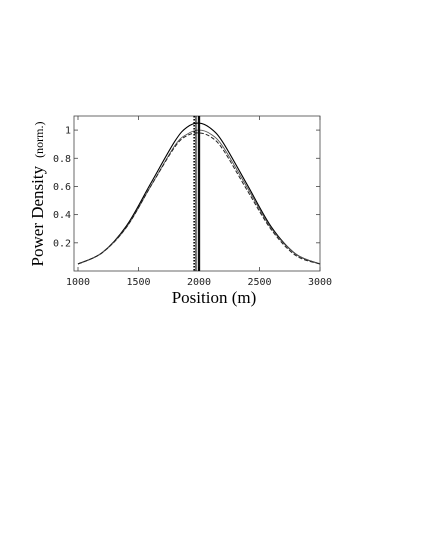  Describe the element at coordinates (39, 140) in the screenshot. I see `y-axis-title-unit: (norm.)` at that location.